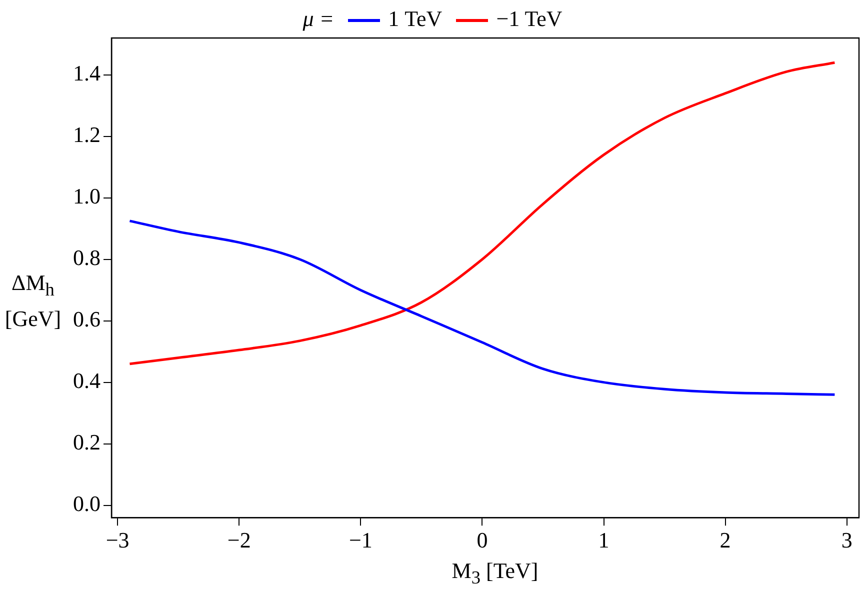 This screenshot has width=865, height=594. What do you see at coordinates (86, 442) in the screenshot?
I see `y-tick-label: 0.2` at bounding box center [86, 442].